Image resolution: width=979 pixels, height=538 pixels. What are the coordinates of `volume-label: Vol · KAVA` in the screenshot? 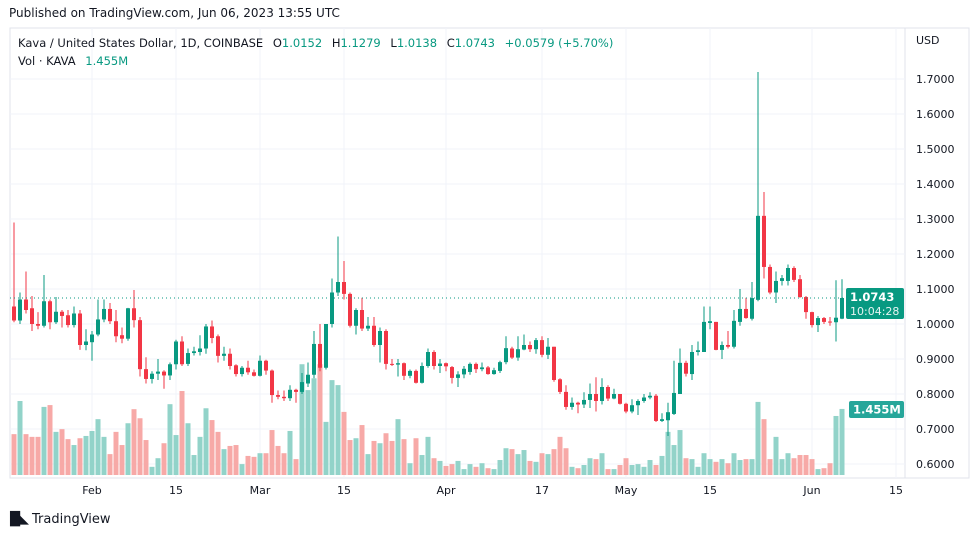 It's located at (47, 61).